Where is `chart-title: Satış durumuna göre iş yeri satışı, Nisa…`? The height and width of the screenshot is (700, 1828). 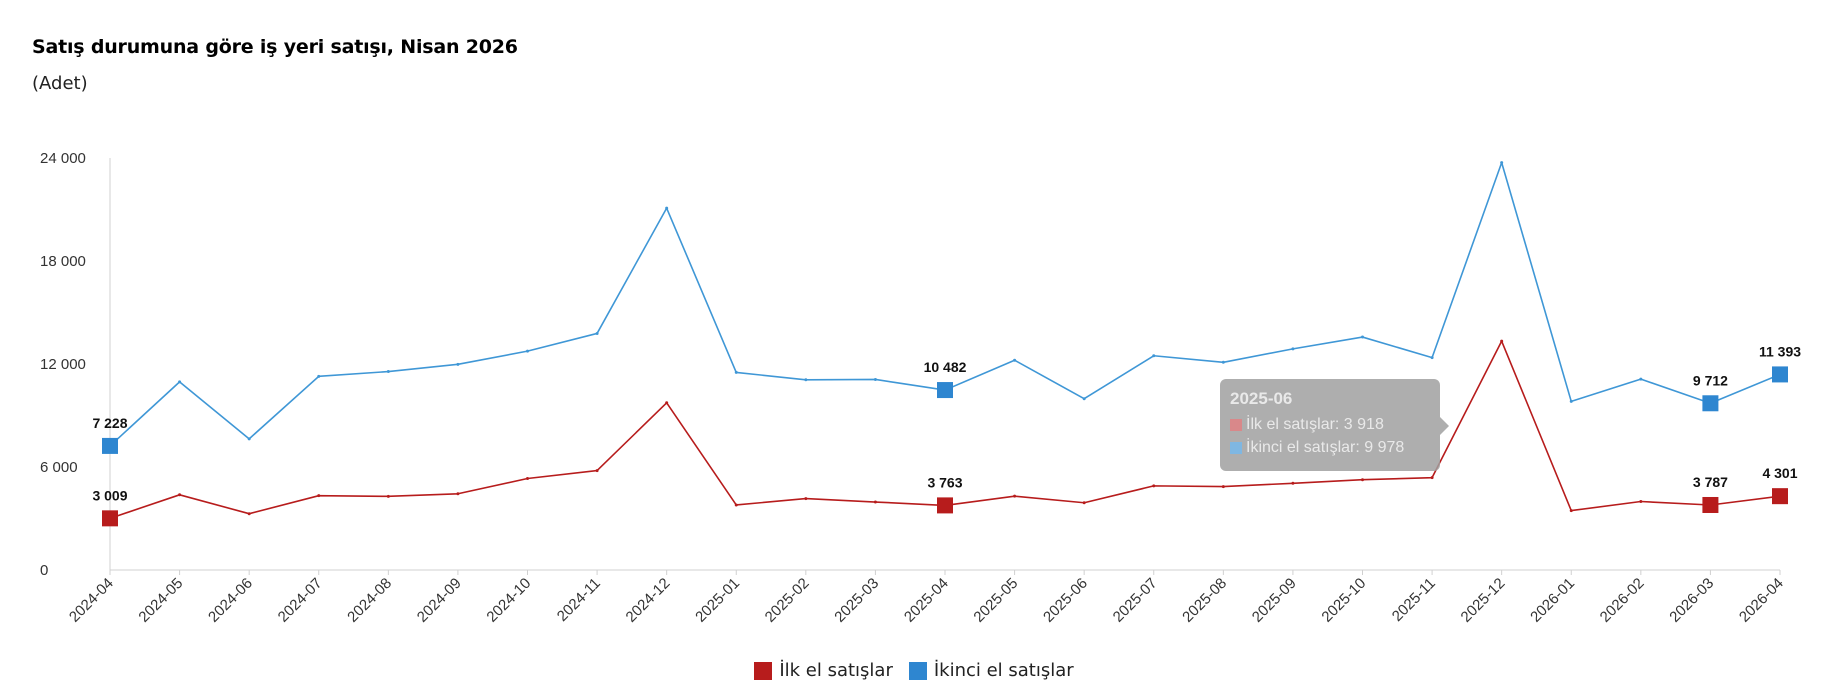 chart-title: Satış durumuna göre iş yeri satışı, Nisa… is located at coordinates (275, 47).